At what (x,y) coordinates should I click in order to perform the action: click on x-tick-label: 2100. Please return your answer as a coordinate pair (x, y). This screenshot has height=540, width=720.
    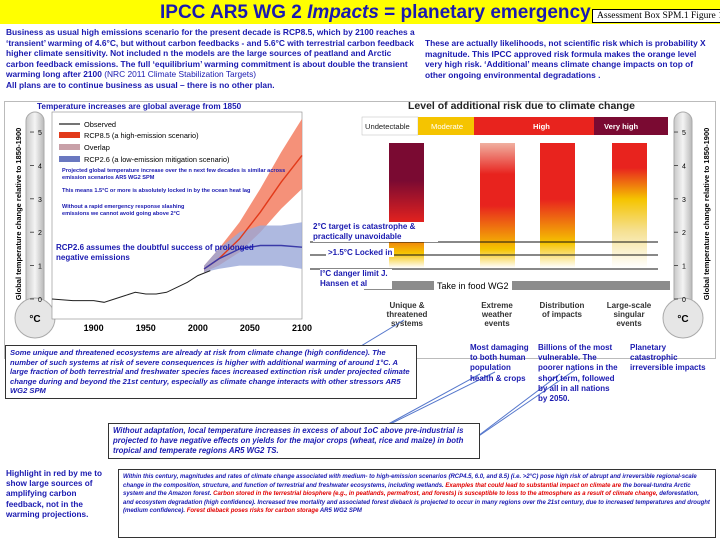
    Looking at the image, I should click on (302, 328).